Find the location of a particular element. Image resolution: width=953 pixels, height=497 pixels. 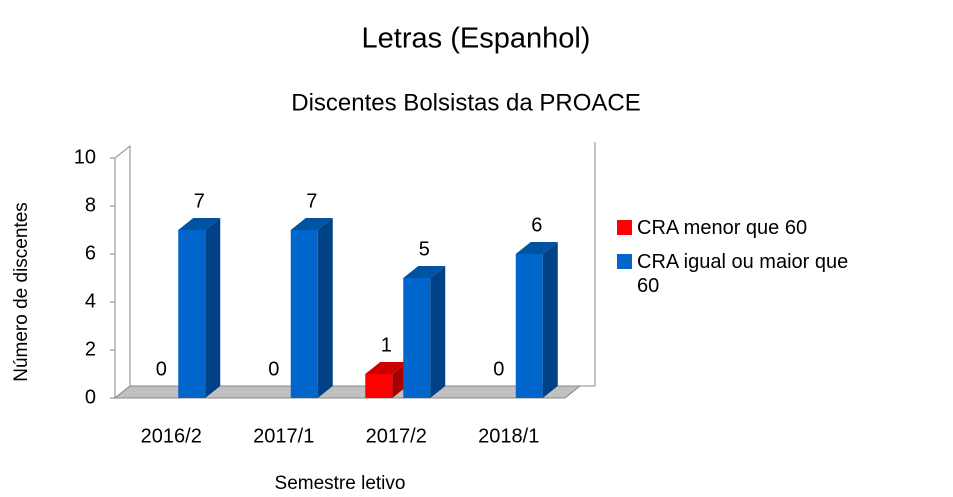

y-tick-label: 10 is located at coordinates (85, 157).